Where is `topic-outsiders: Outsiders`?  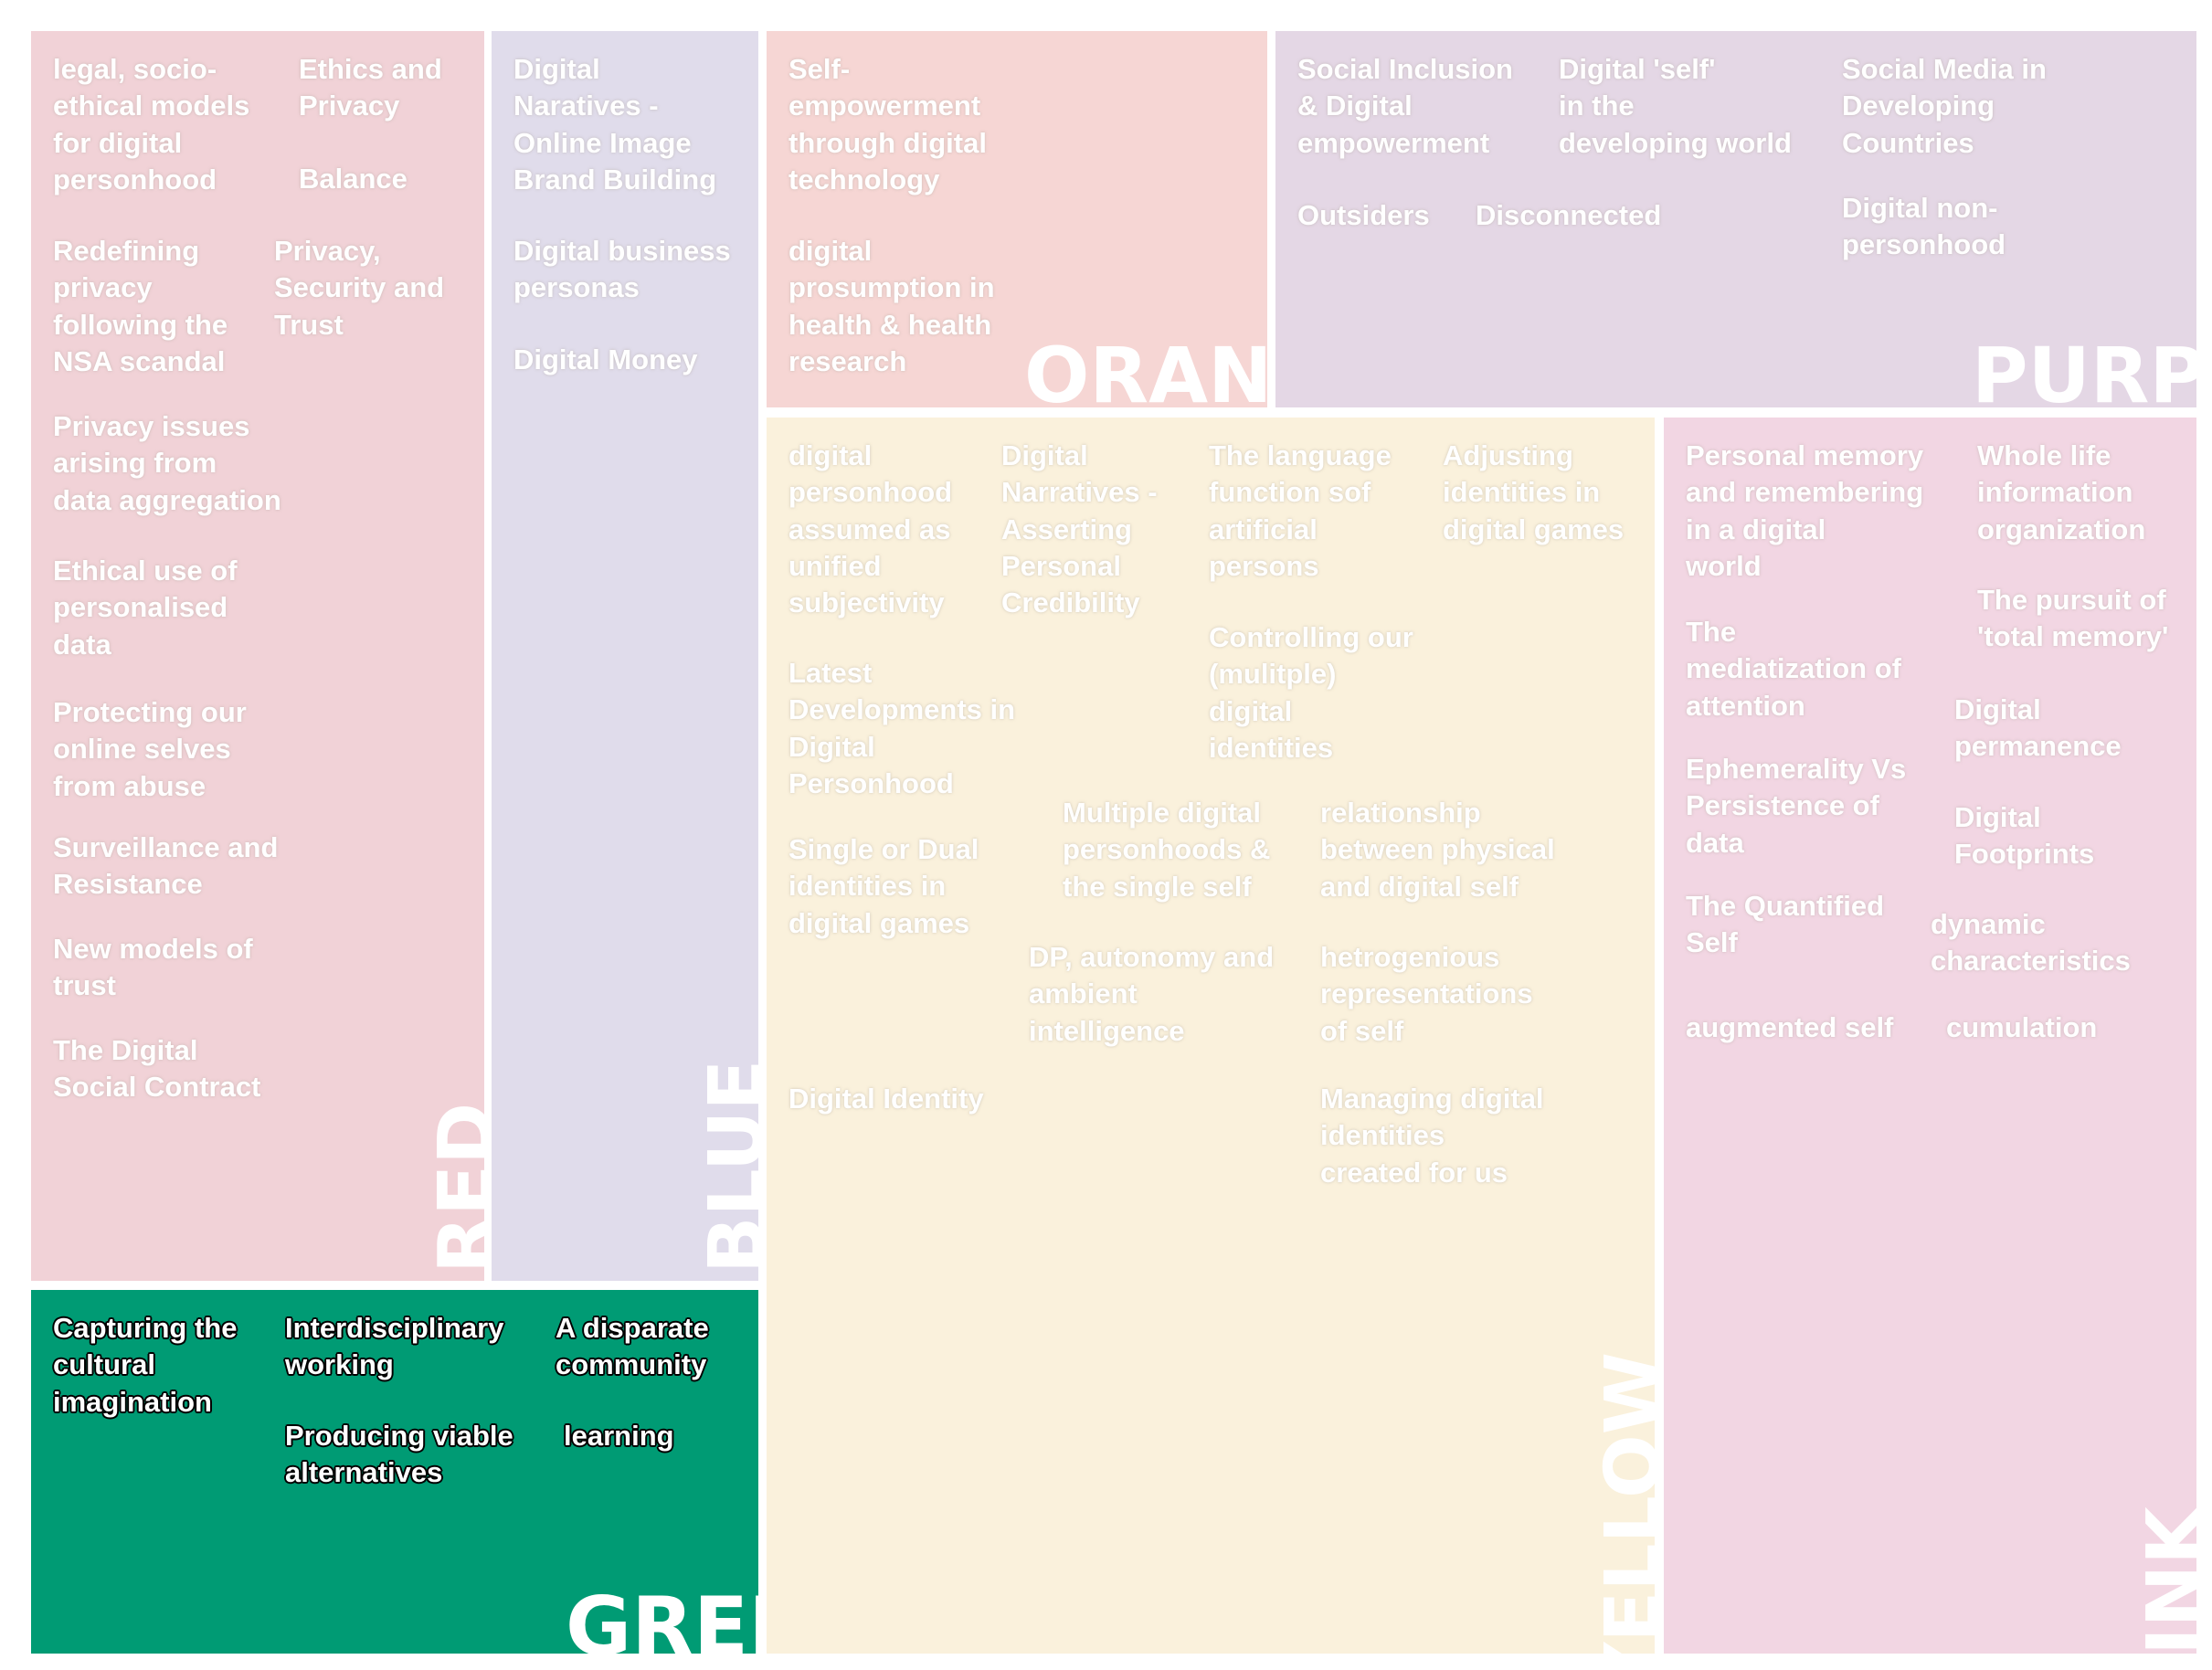
topic-outsiders: Outsiders is located at coordinates (1363, 215).